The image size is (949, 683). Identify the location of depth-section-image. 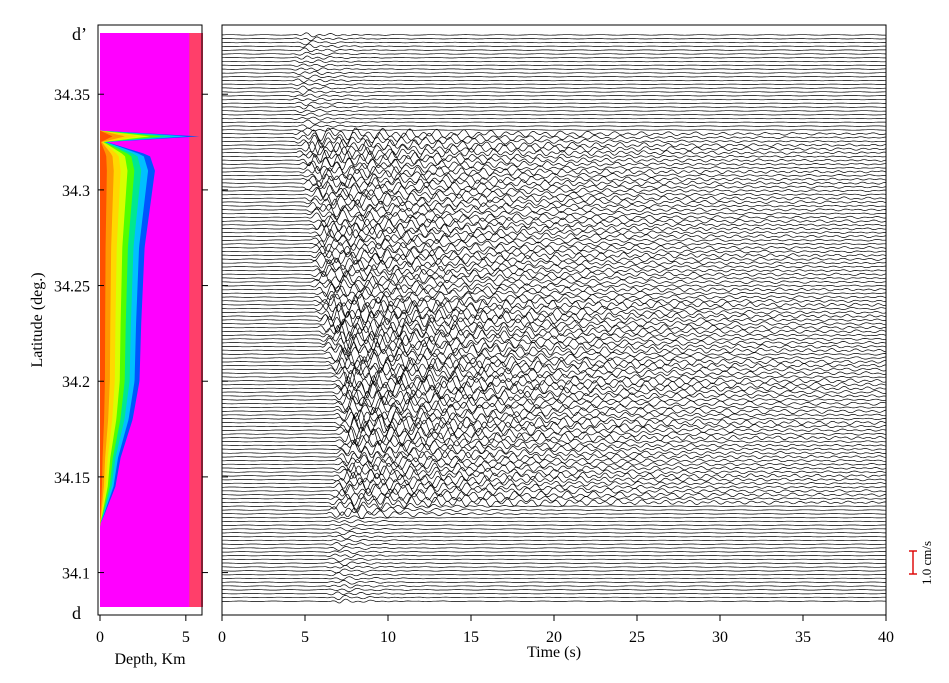
(151, 320).